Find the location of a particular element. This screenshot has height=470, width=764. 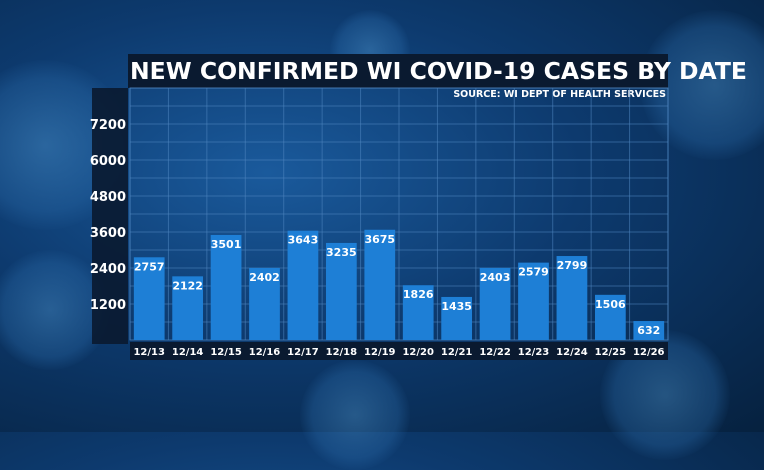

value-label: 2122 is located at coordinates (187, 285).